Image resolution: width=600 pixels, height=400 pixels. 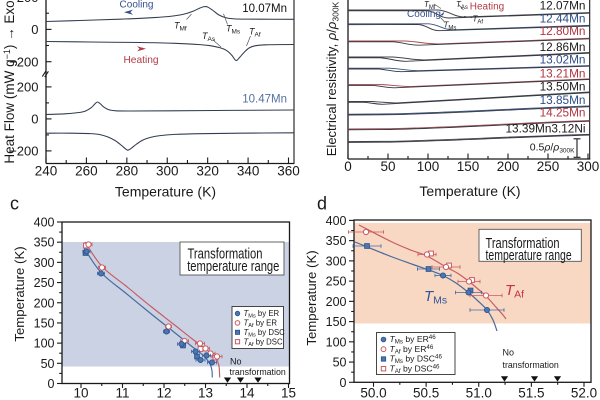 What do you see at coordinates (563, 6) in the screenshot?
I see `svg-text: 12.07Mn` at bounding box center [563, 6].